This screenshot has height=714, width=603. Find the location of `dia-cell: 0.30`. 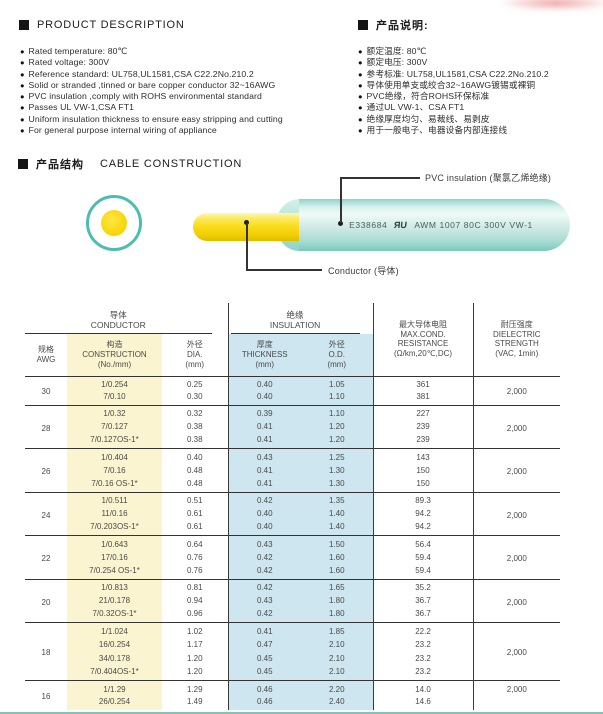

dia-cell: 0.30 is located at coordinates (194, 396).